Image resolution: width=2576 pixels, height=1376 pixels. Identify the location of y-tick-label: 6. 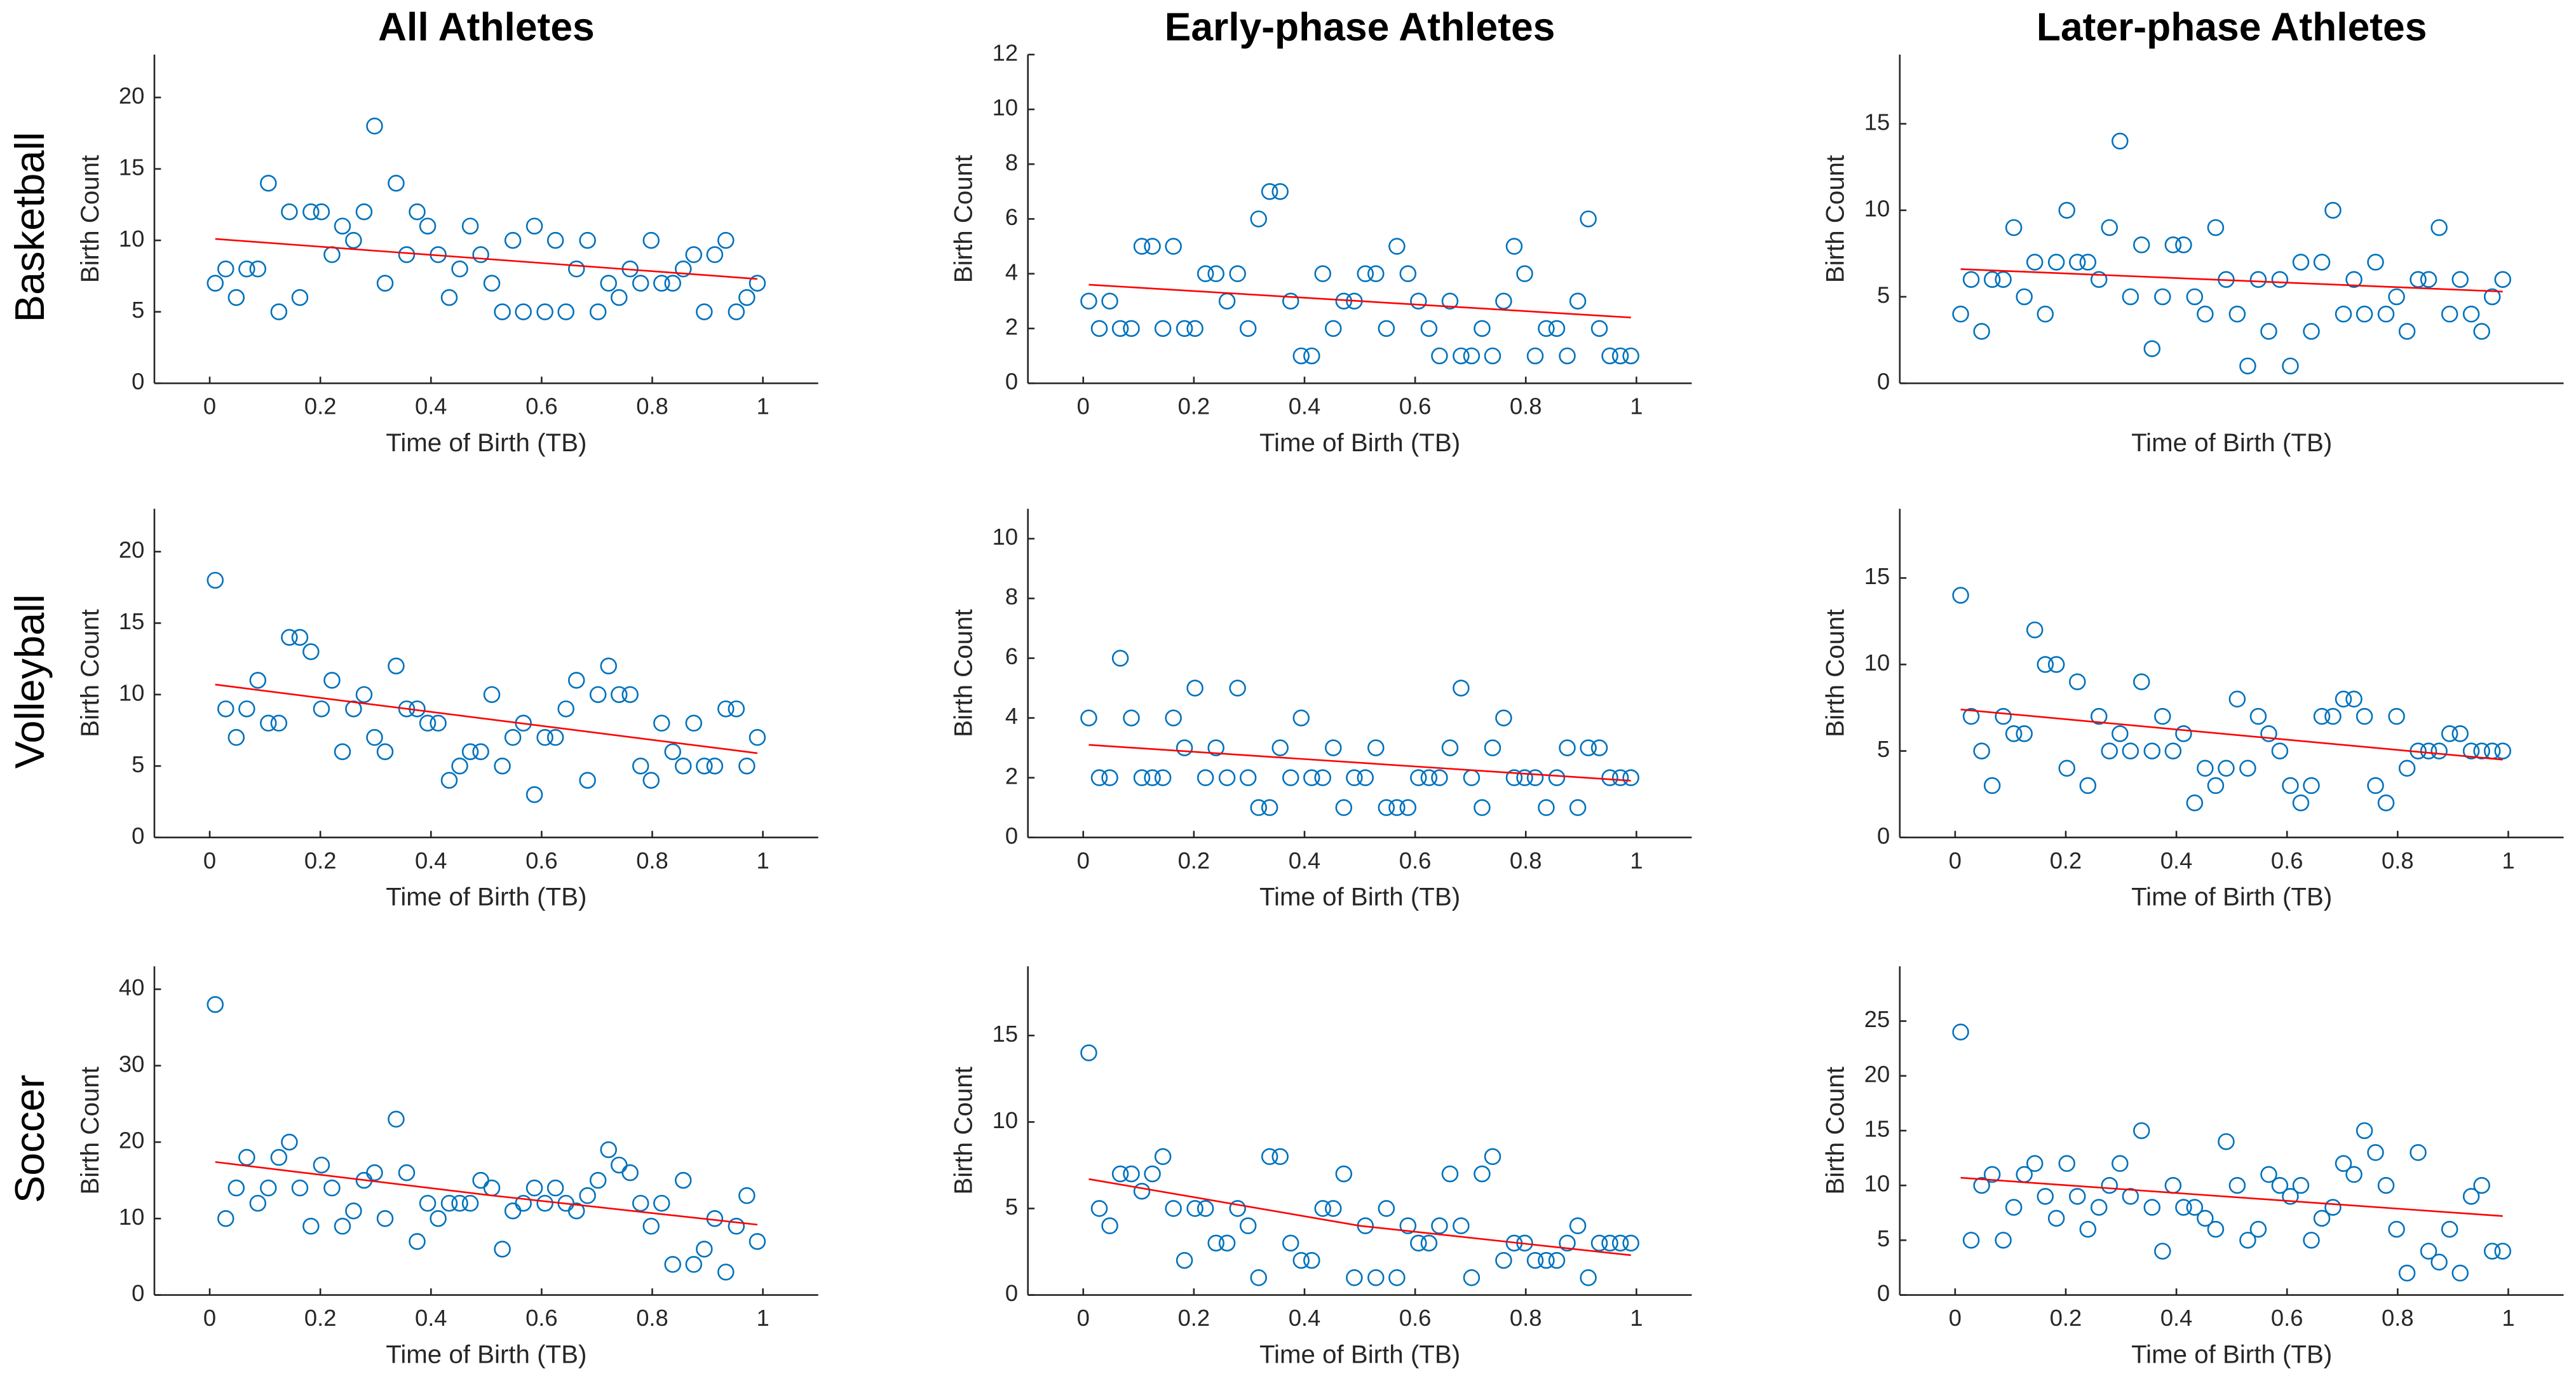
(1011, 656).